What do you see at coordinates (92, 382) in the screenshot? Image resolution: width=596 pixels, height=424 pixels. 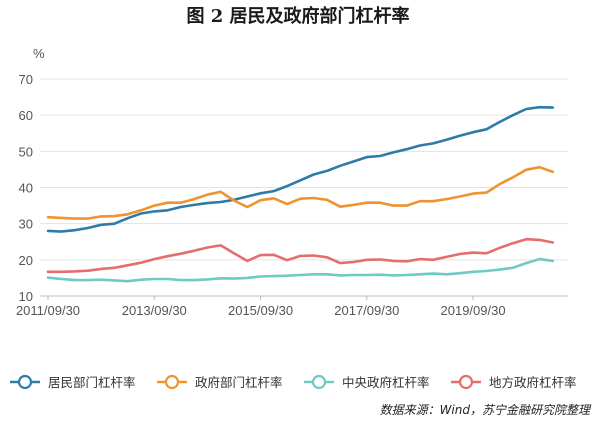 I see `legend-label: 居民部门杠杆率` at bounding box center [92, 382].